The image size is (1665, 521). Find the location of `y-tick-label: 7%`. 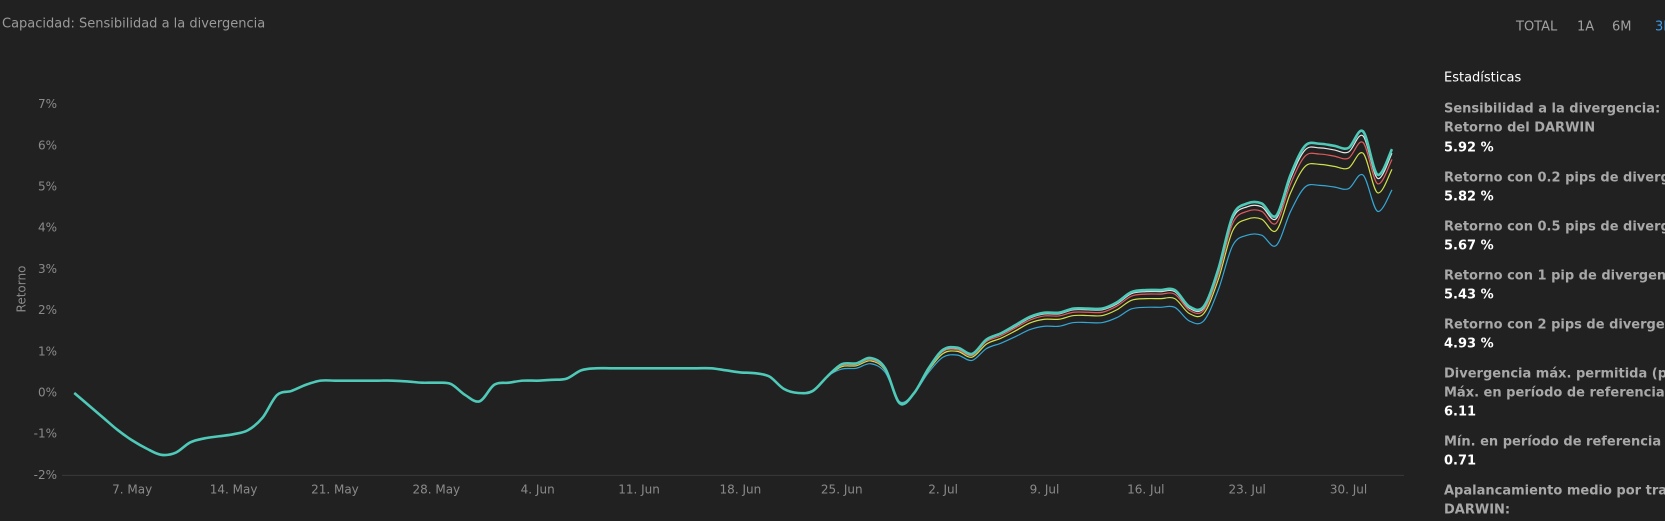

y-tick-label: 7% is located at coordinates (47, 104).